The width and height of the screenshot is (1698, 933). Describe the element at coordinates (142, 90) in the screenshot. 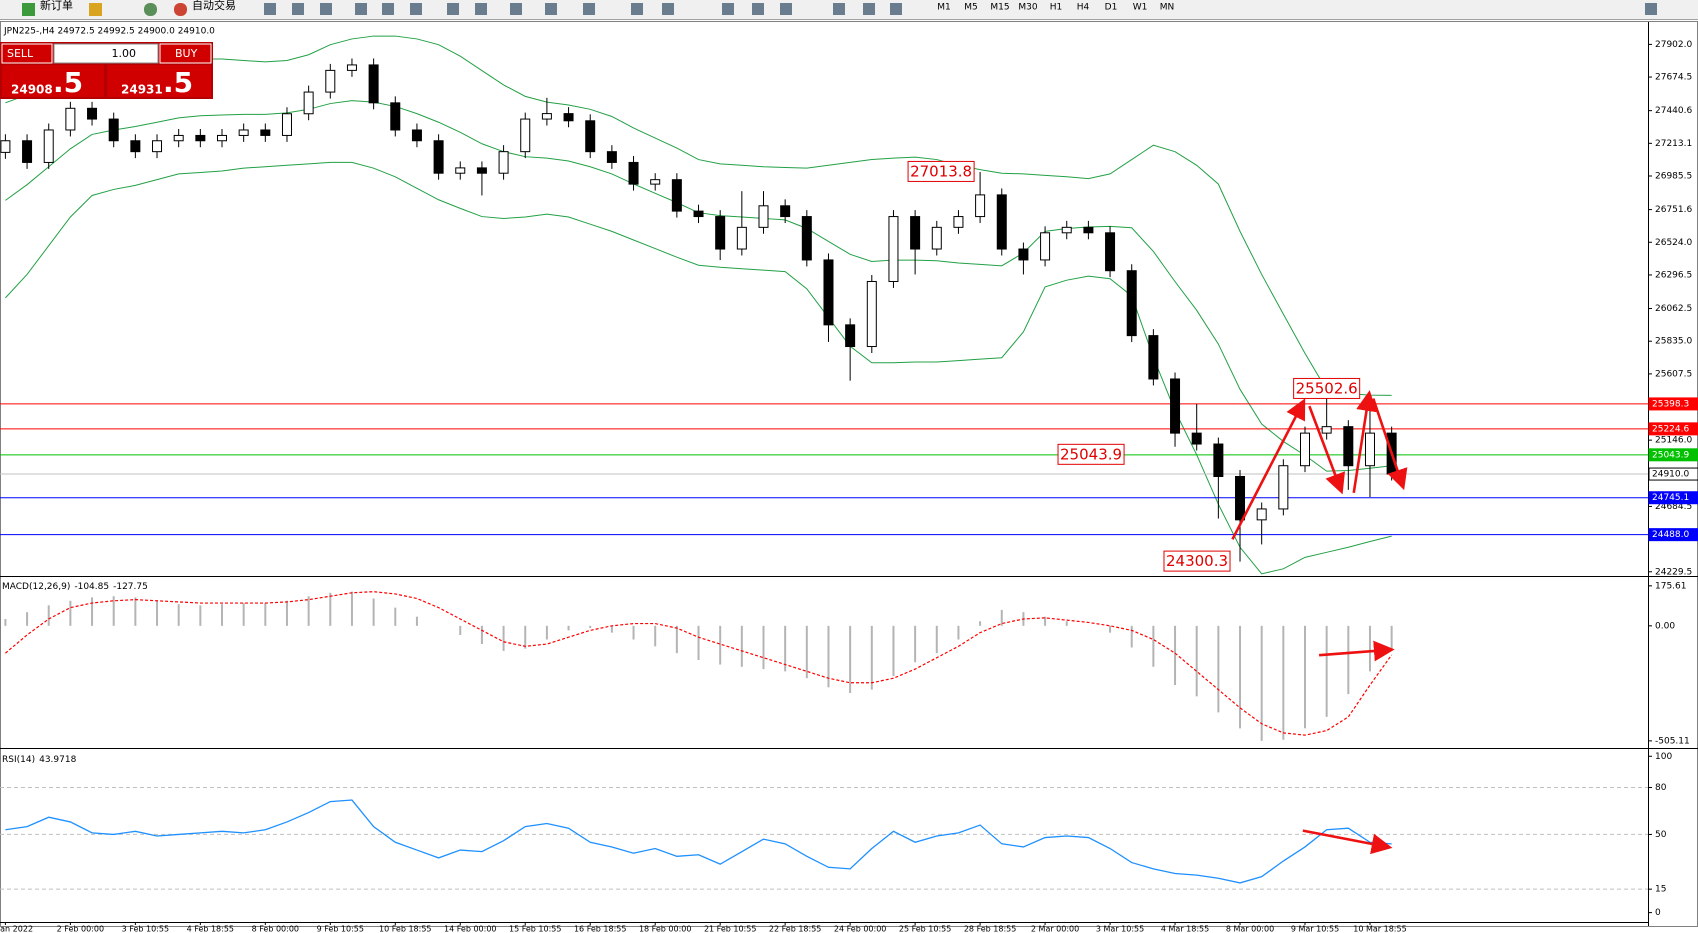

I see `buy-price: 24931` at that location.